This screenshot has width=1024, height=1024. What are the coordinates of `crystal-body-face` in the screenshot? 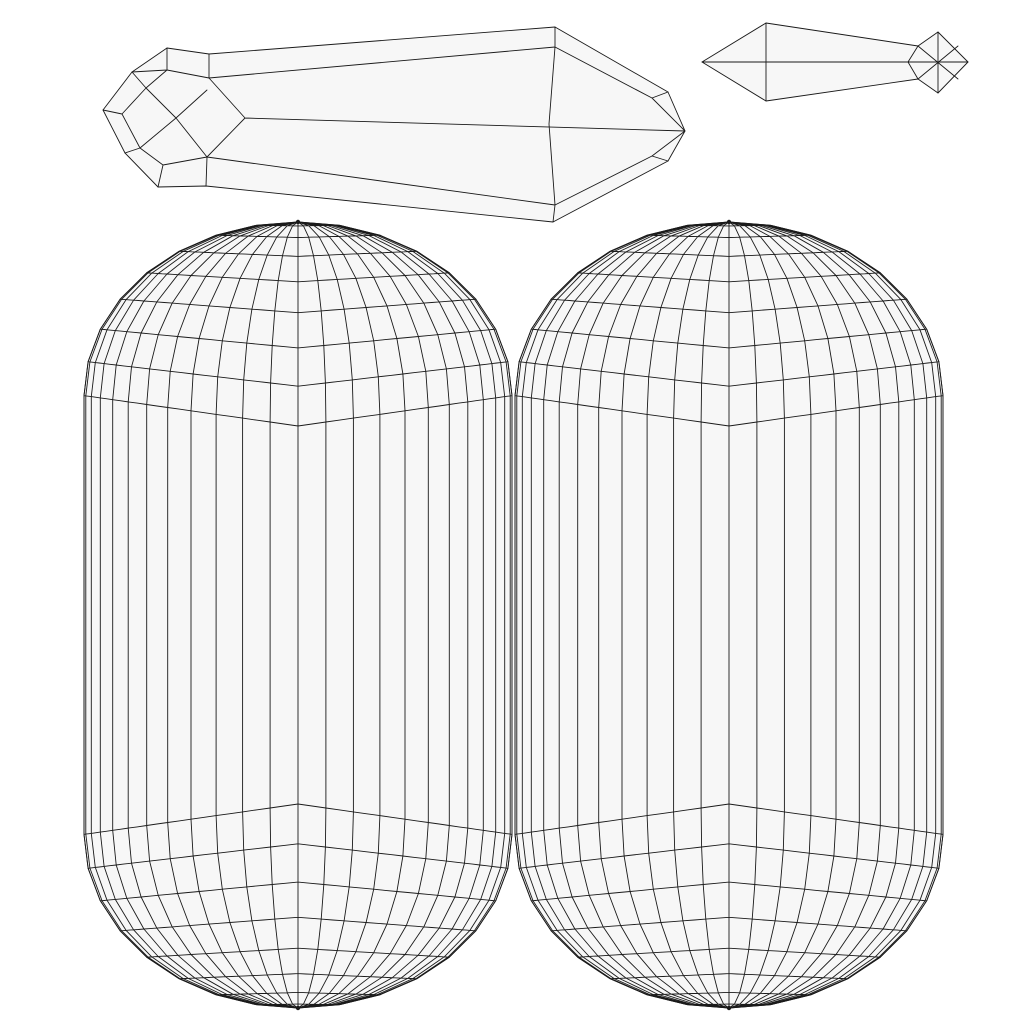 It's located at (394, 124).